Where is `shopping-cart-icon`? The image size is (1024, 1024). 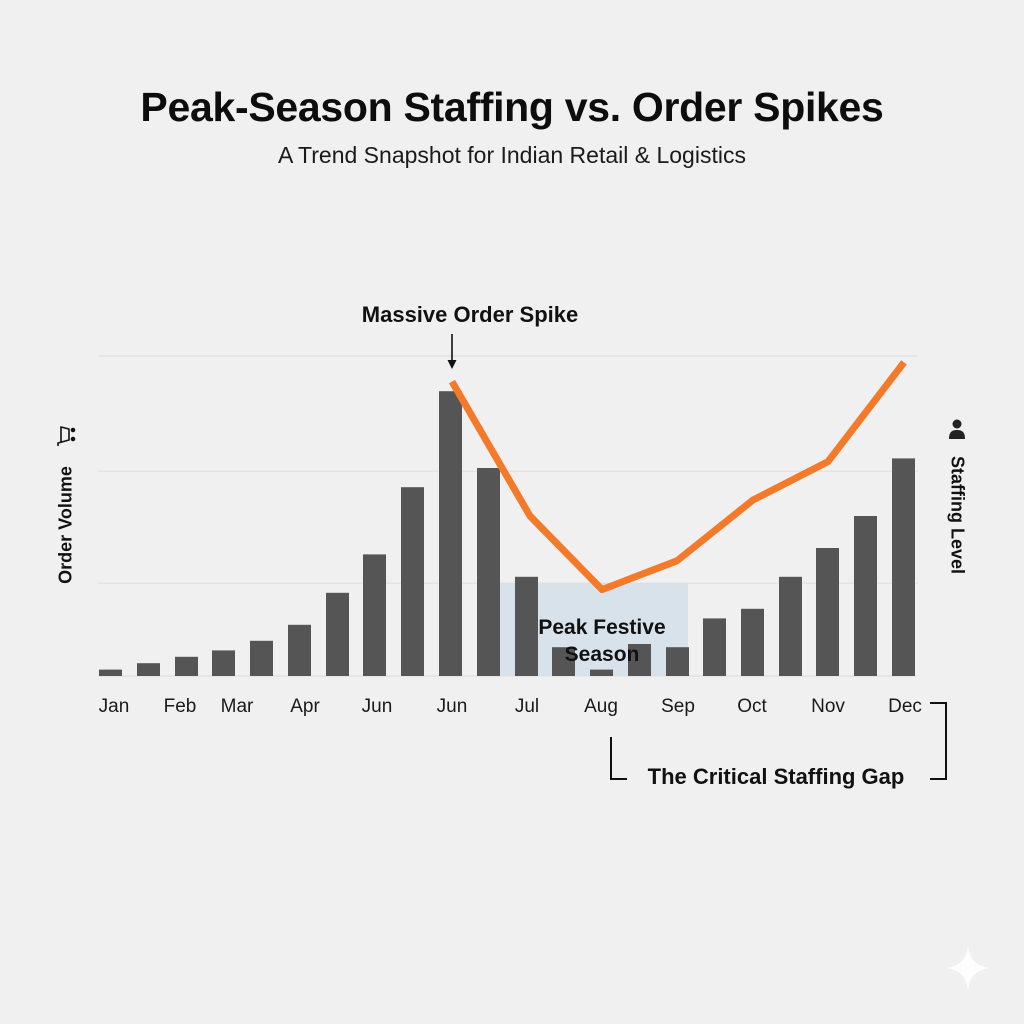 shopping-cart-icon is located at coordinates (66, 436).